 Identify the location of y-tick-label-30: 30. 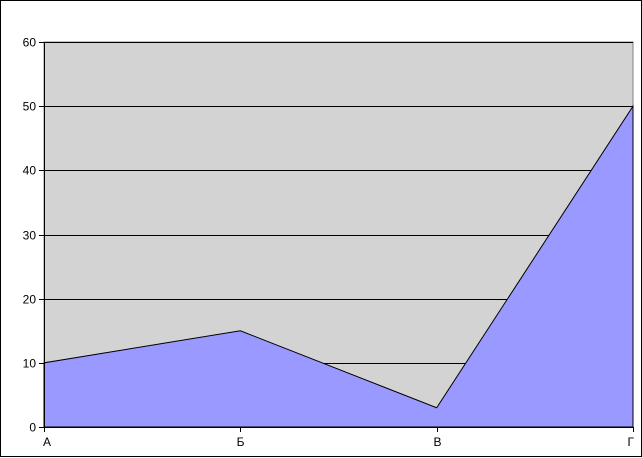
(30, 236).